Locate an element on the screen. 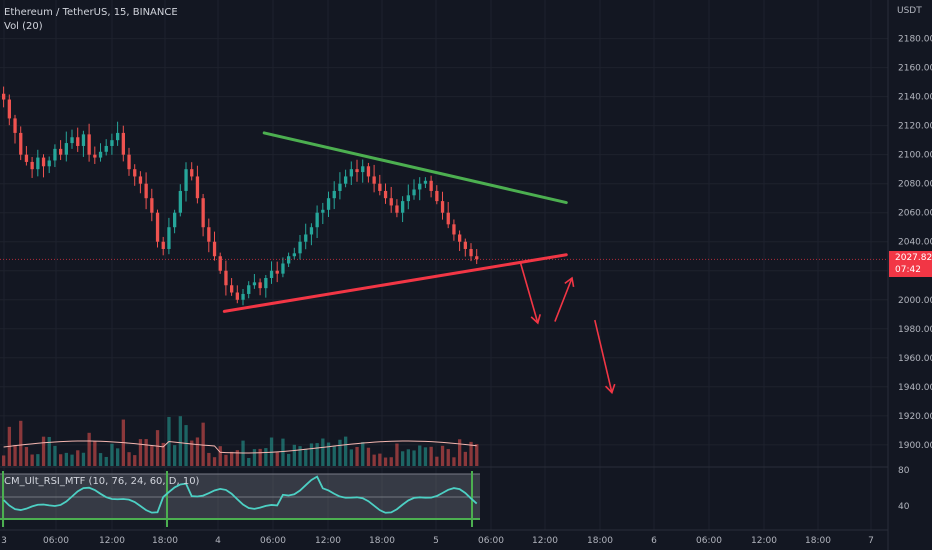 The image size is (932, 550). x-tick-label: 4 is located at coordinates (218, 541).